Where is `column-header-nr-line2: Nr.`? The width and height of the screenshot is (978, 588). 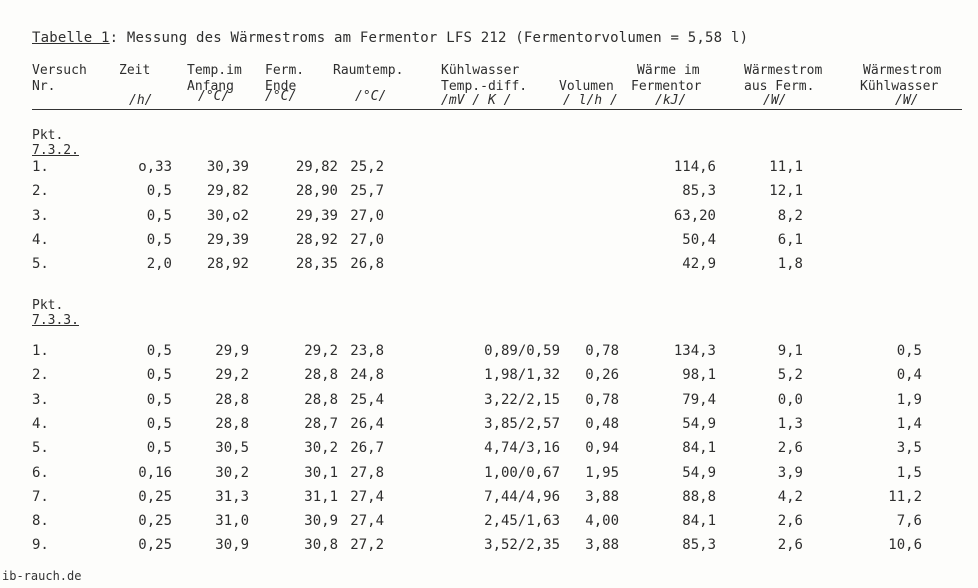
column-header-nr-line2: Nr. is located at coordinates (44, 86).